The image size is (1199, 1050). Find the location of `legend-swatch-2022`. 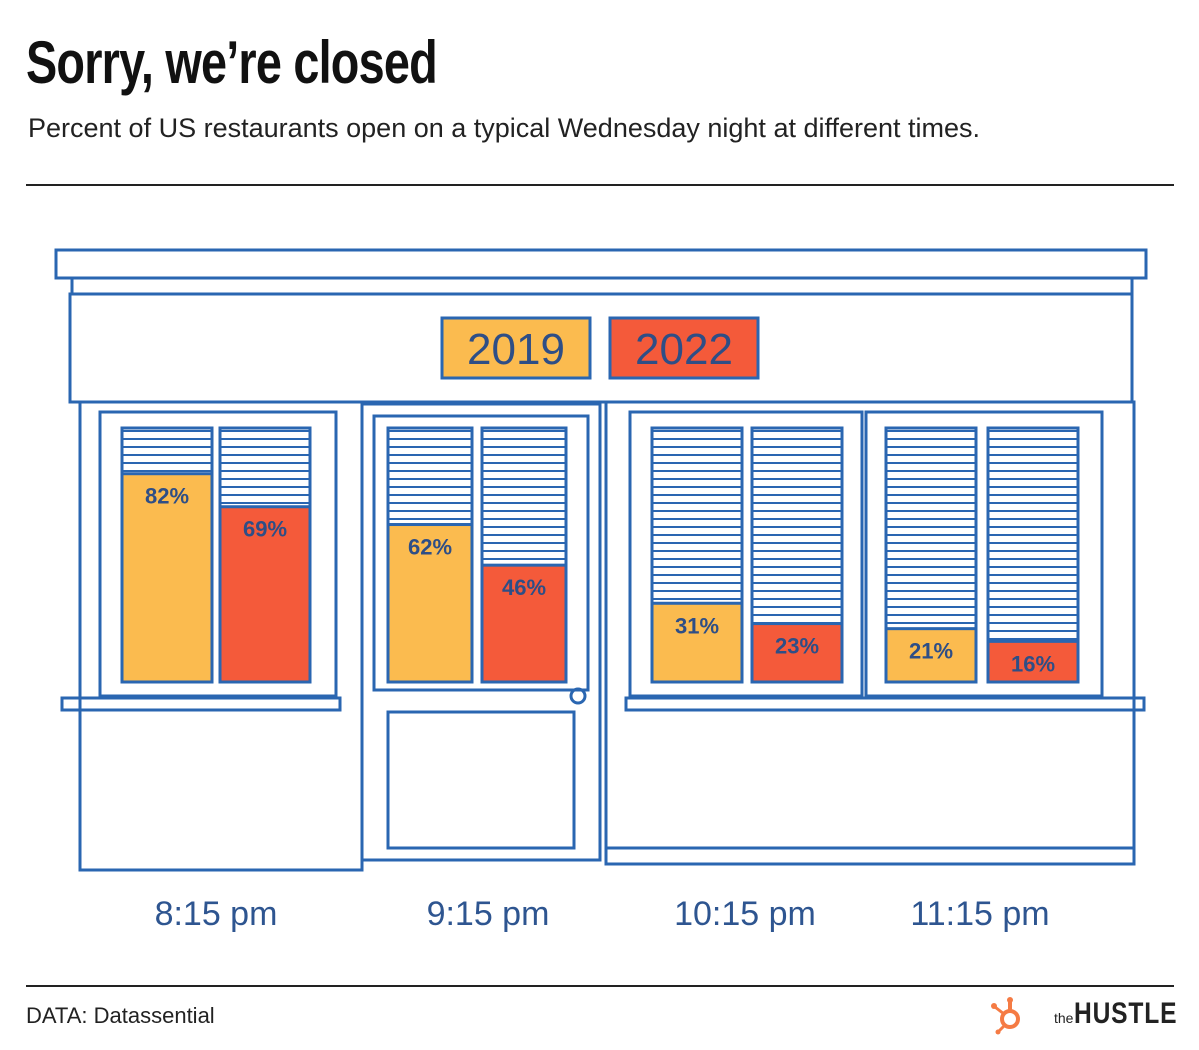

legend-swatch-2022 is located at coordinates (684, 348).